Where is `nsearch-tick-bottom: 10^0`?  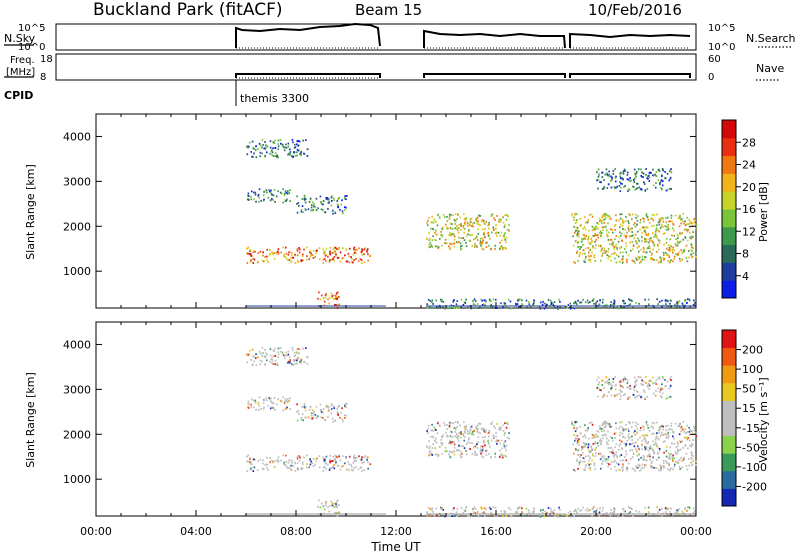 nsearch-tick-bottom: 10^0 is located at coordinates (721, 47).